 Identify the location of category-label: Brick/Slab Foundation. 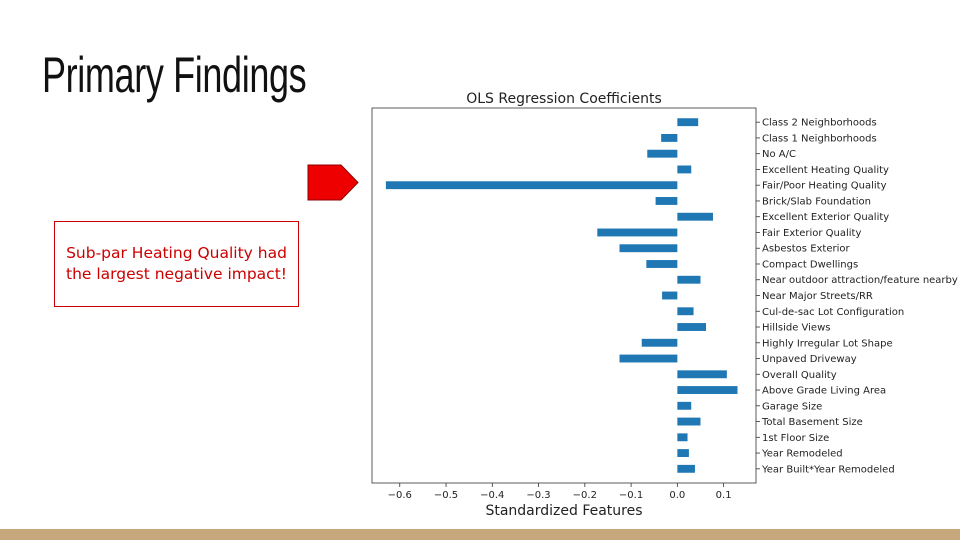
(816, 201).